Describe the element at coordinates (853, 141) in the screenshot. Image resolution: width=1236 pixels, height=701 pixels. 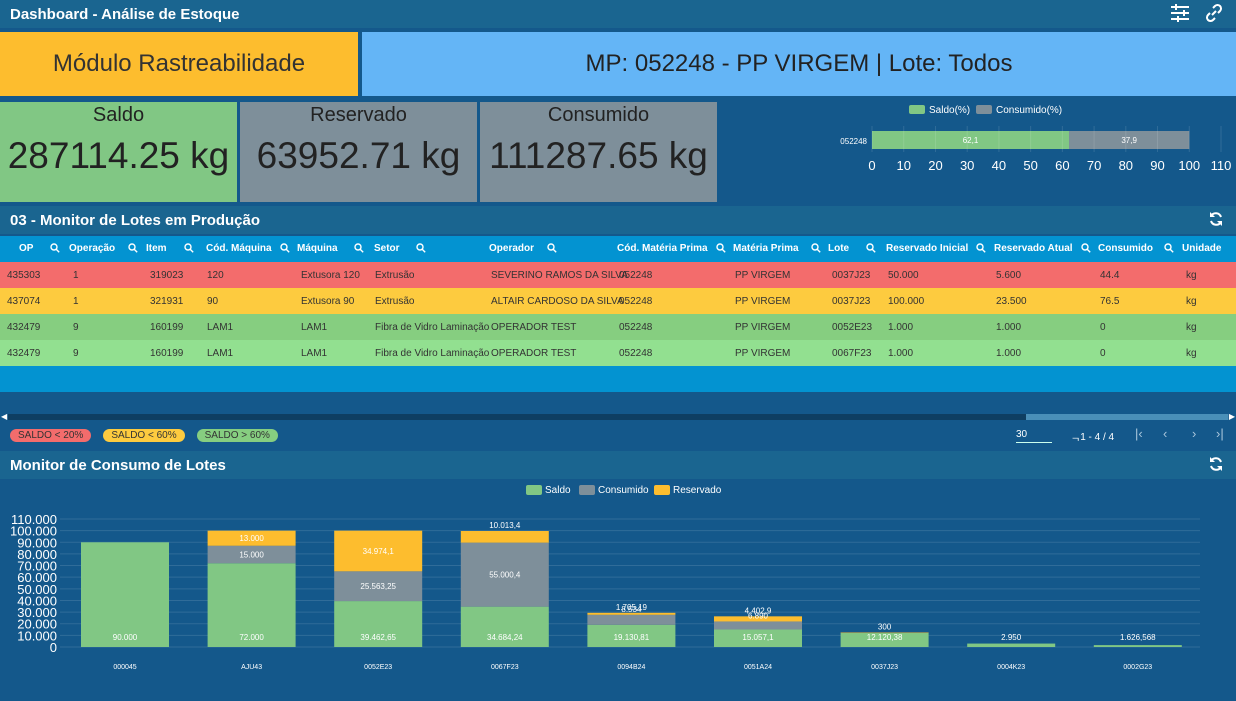
I see `category-label: 052248` at that location.